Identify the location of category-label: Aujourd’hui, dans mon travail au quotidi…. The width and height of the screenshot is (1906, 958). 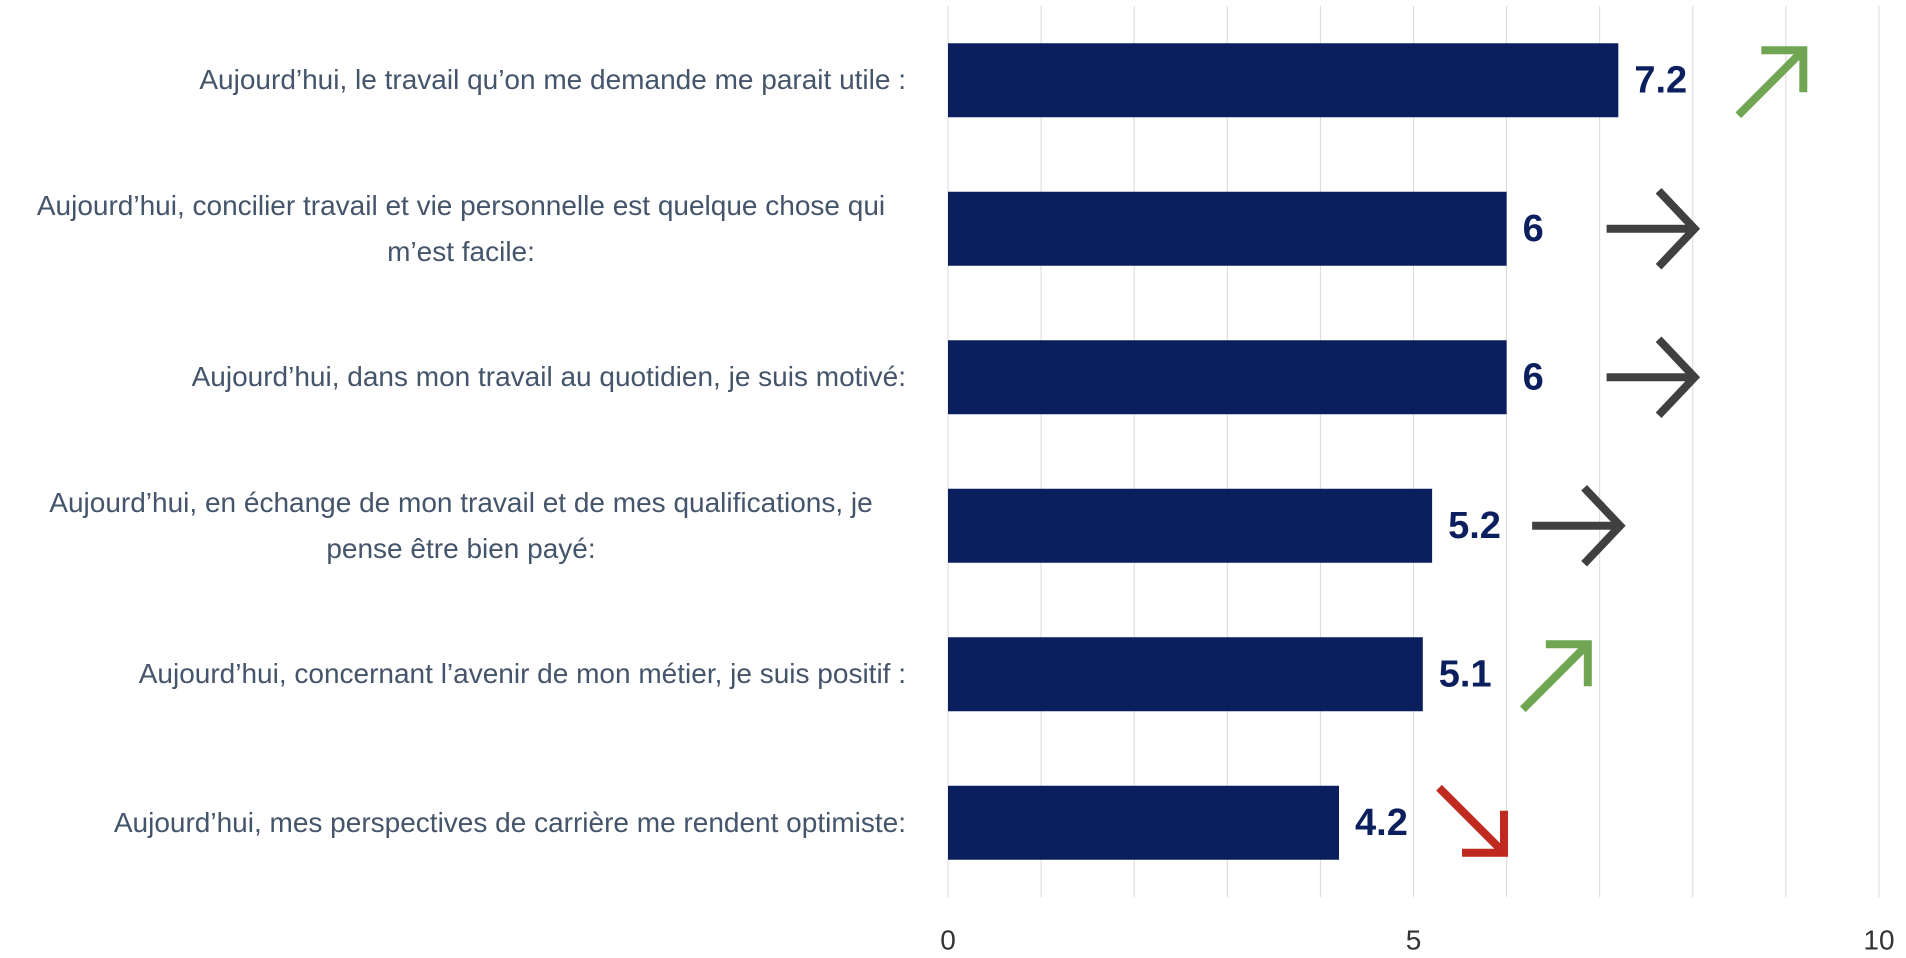
(548, 377).